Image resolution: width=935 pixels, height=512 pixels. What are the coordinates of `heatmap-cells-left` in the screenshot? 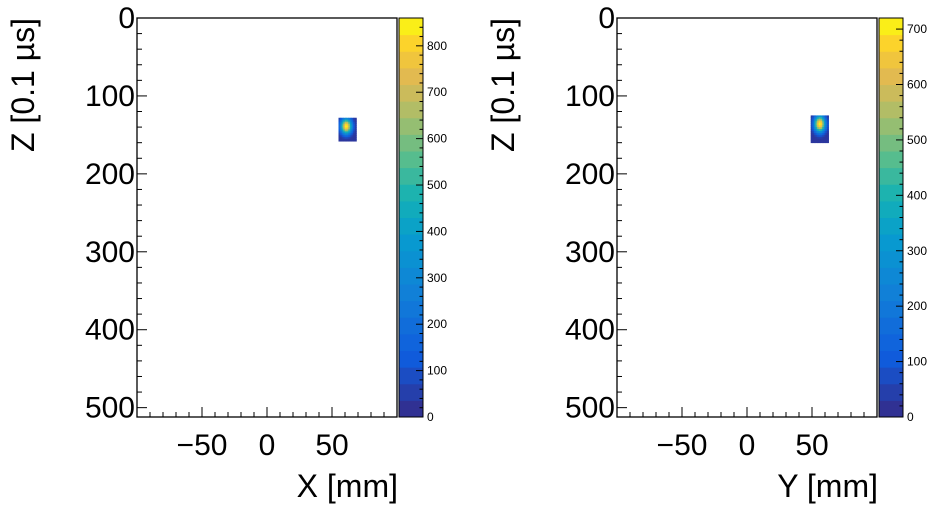 It's located at (347, 129).